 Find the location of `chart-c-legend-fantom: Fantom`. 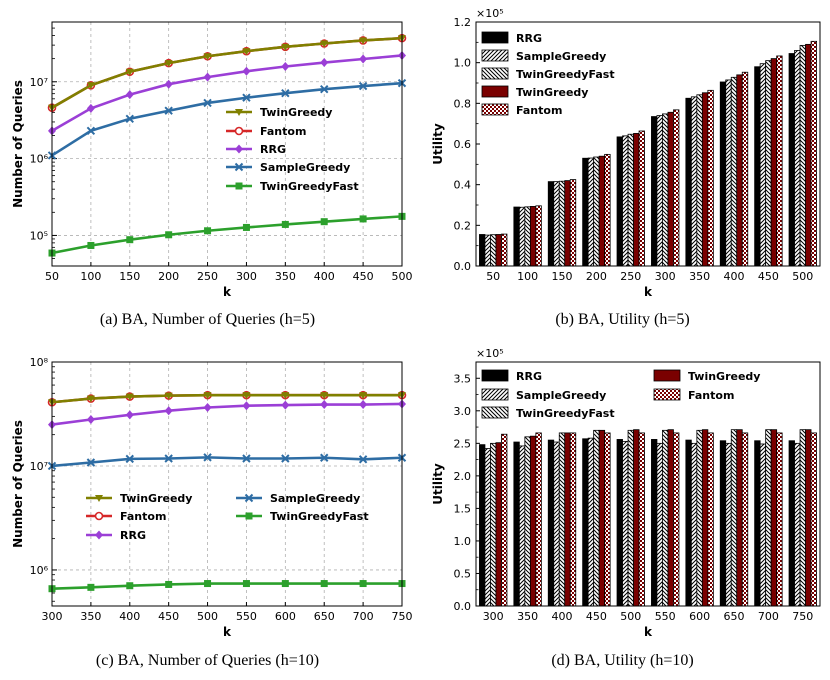

chart-c-legend-fantom: Fantom is located at coordinates (126, 516).